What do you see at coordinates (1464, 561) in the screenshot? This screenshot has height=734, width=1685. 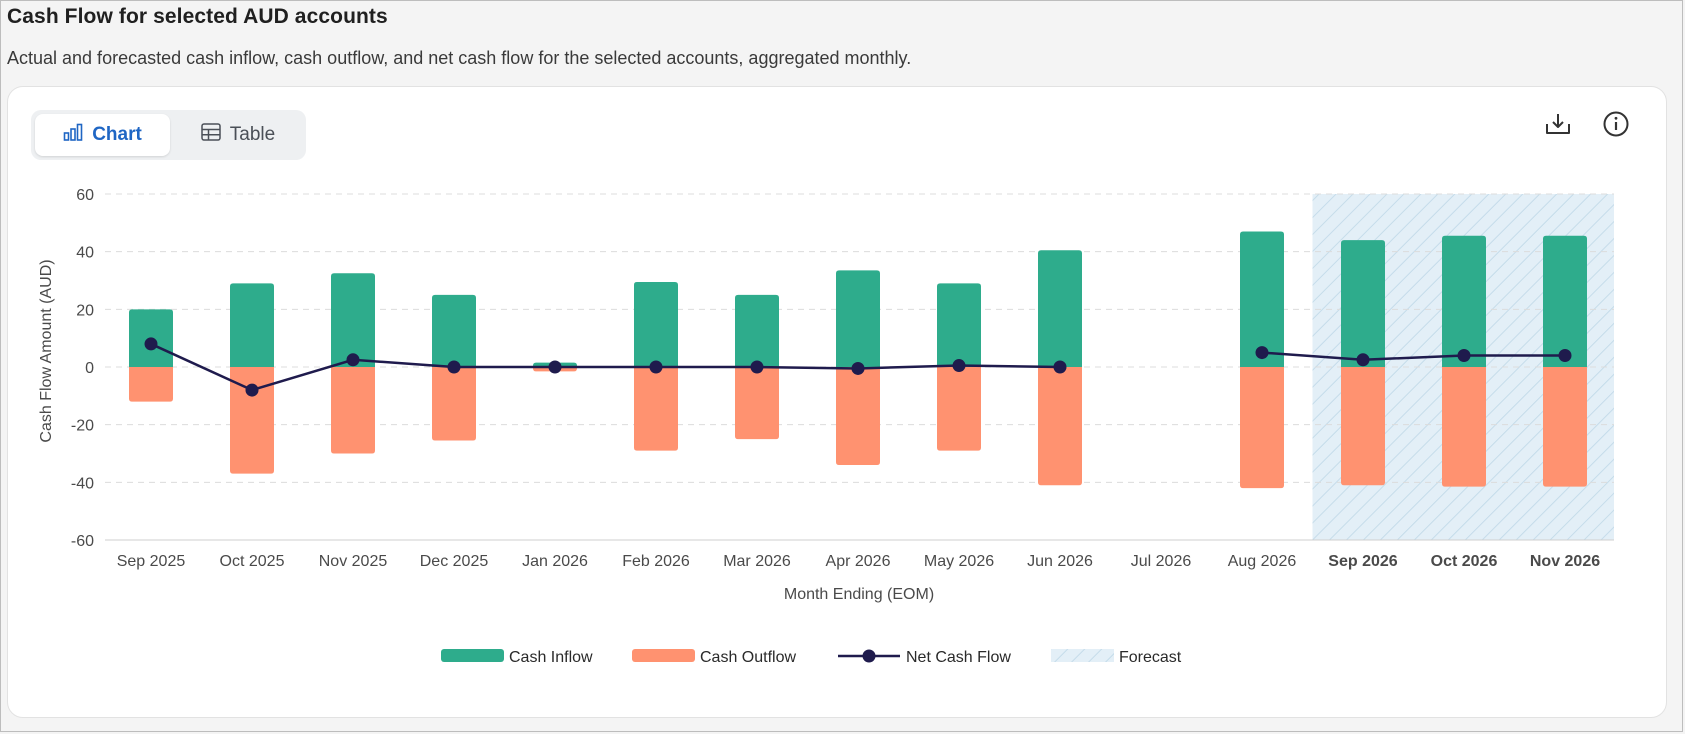 I see `x-tick-label: Oct 2026` at bounding box center [1464, 561].